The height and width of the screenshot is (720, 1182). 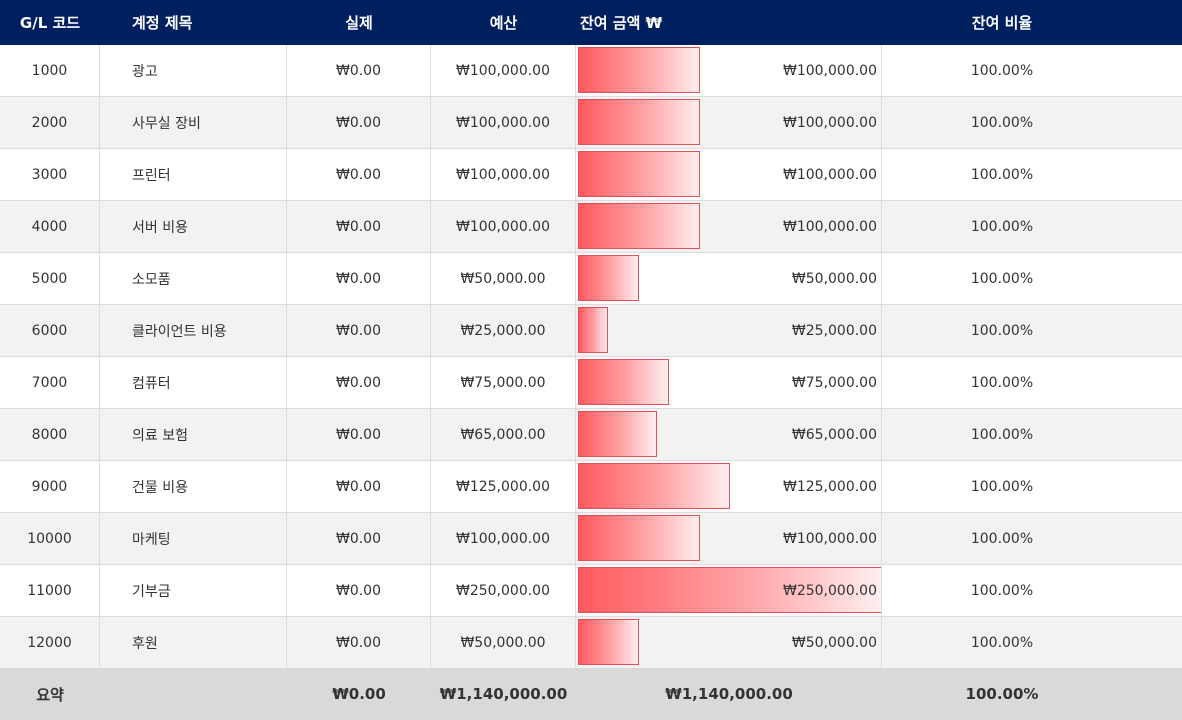 What do you see at coordinates (503, 23) in the screenshot?
I see `header-budget: 예산` at bounding box center [503, 23].